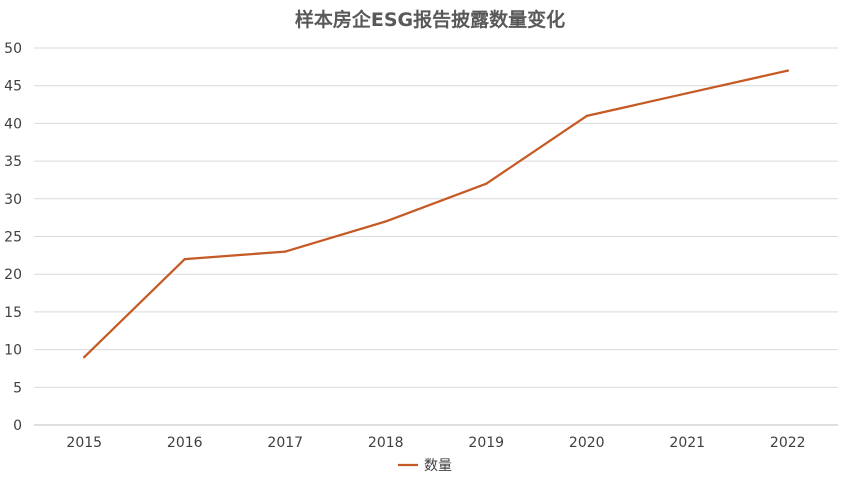 This screenshot has height=483, width=858. I want to click on y-axis-ticks: 0 5 10 15 20 25 30 35 40 45 50, so click(13, 237).